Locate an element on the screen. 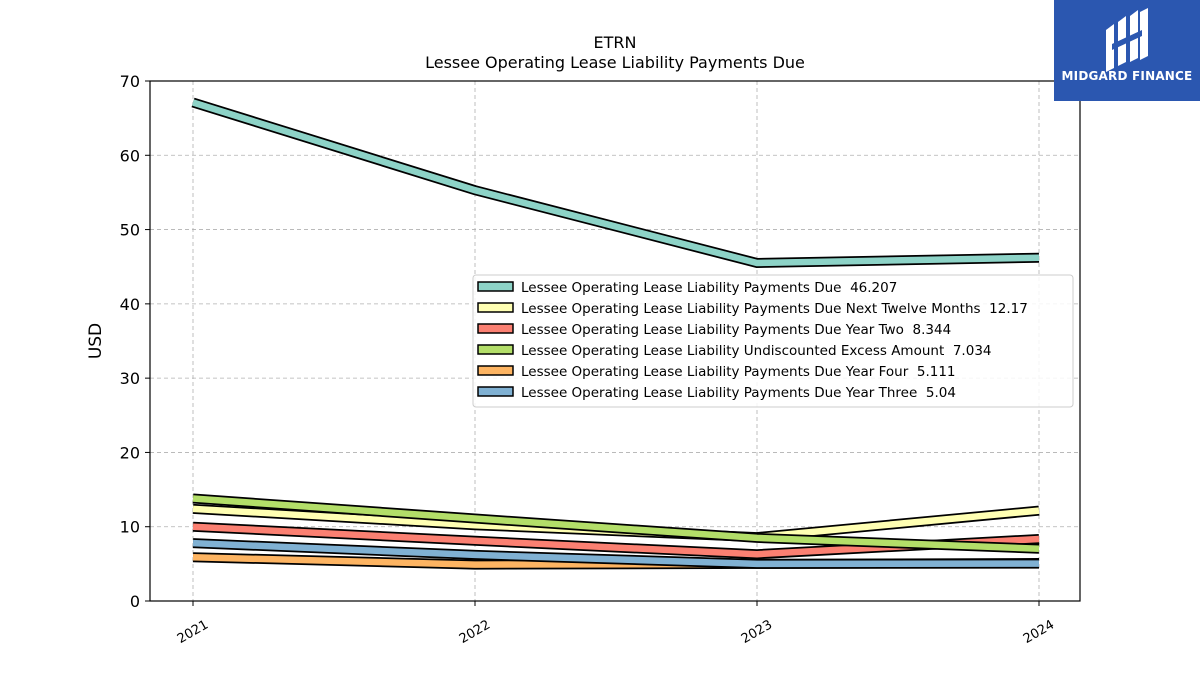 The height and width of the screenshot is (675, 1200). x-tick-label: 2021 is located at coordinates (193, 632).